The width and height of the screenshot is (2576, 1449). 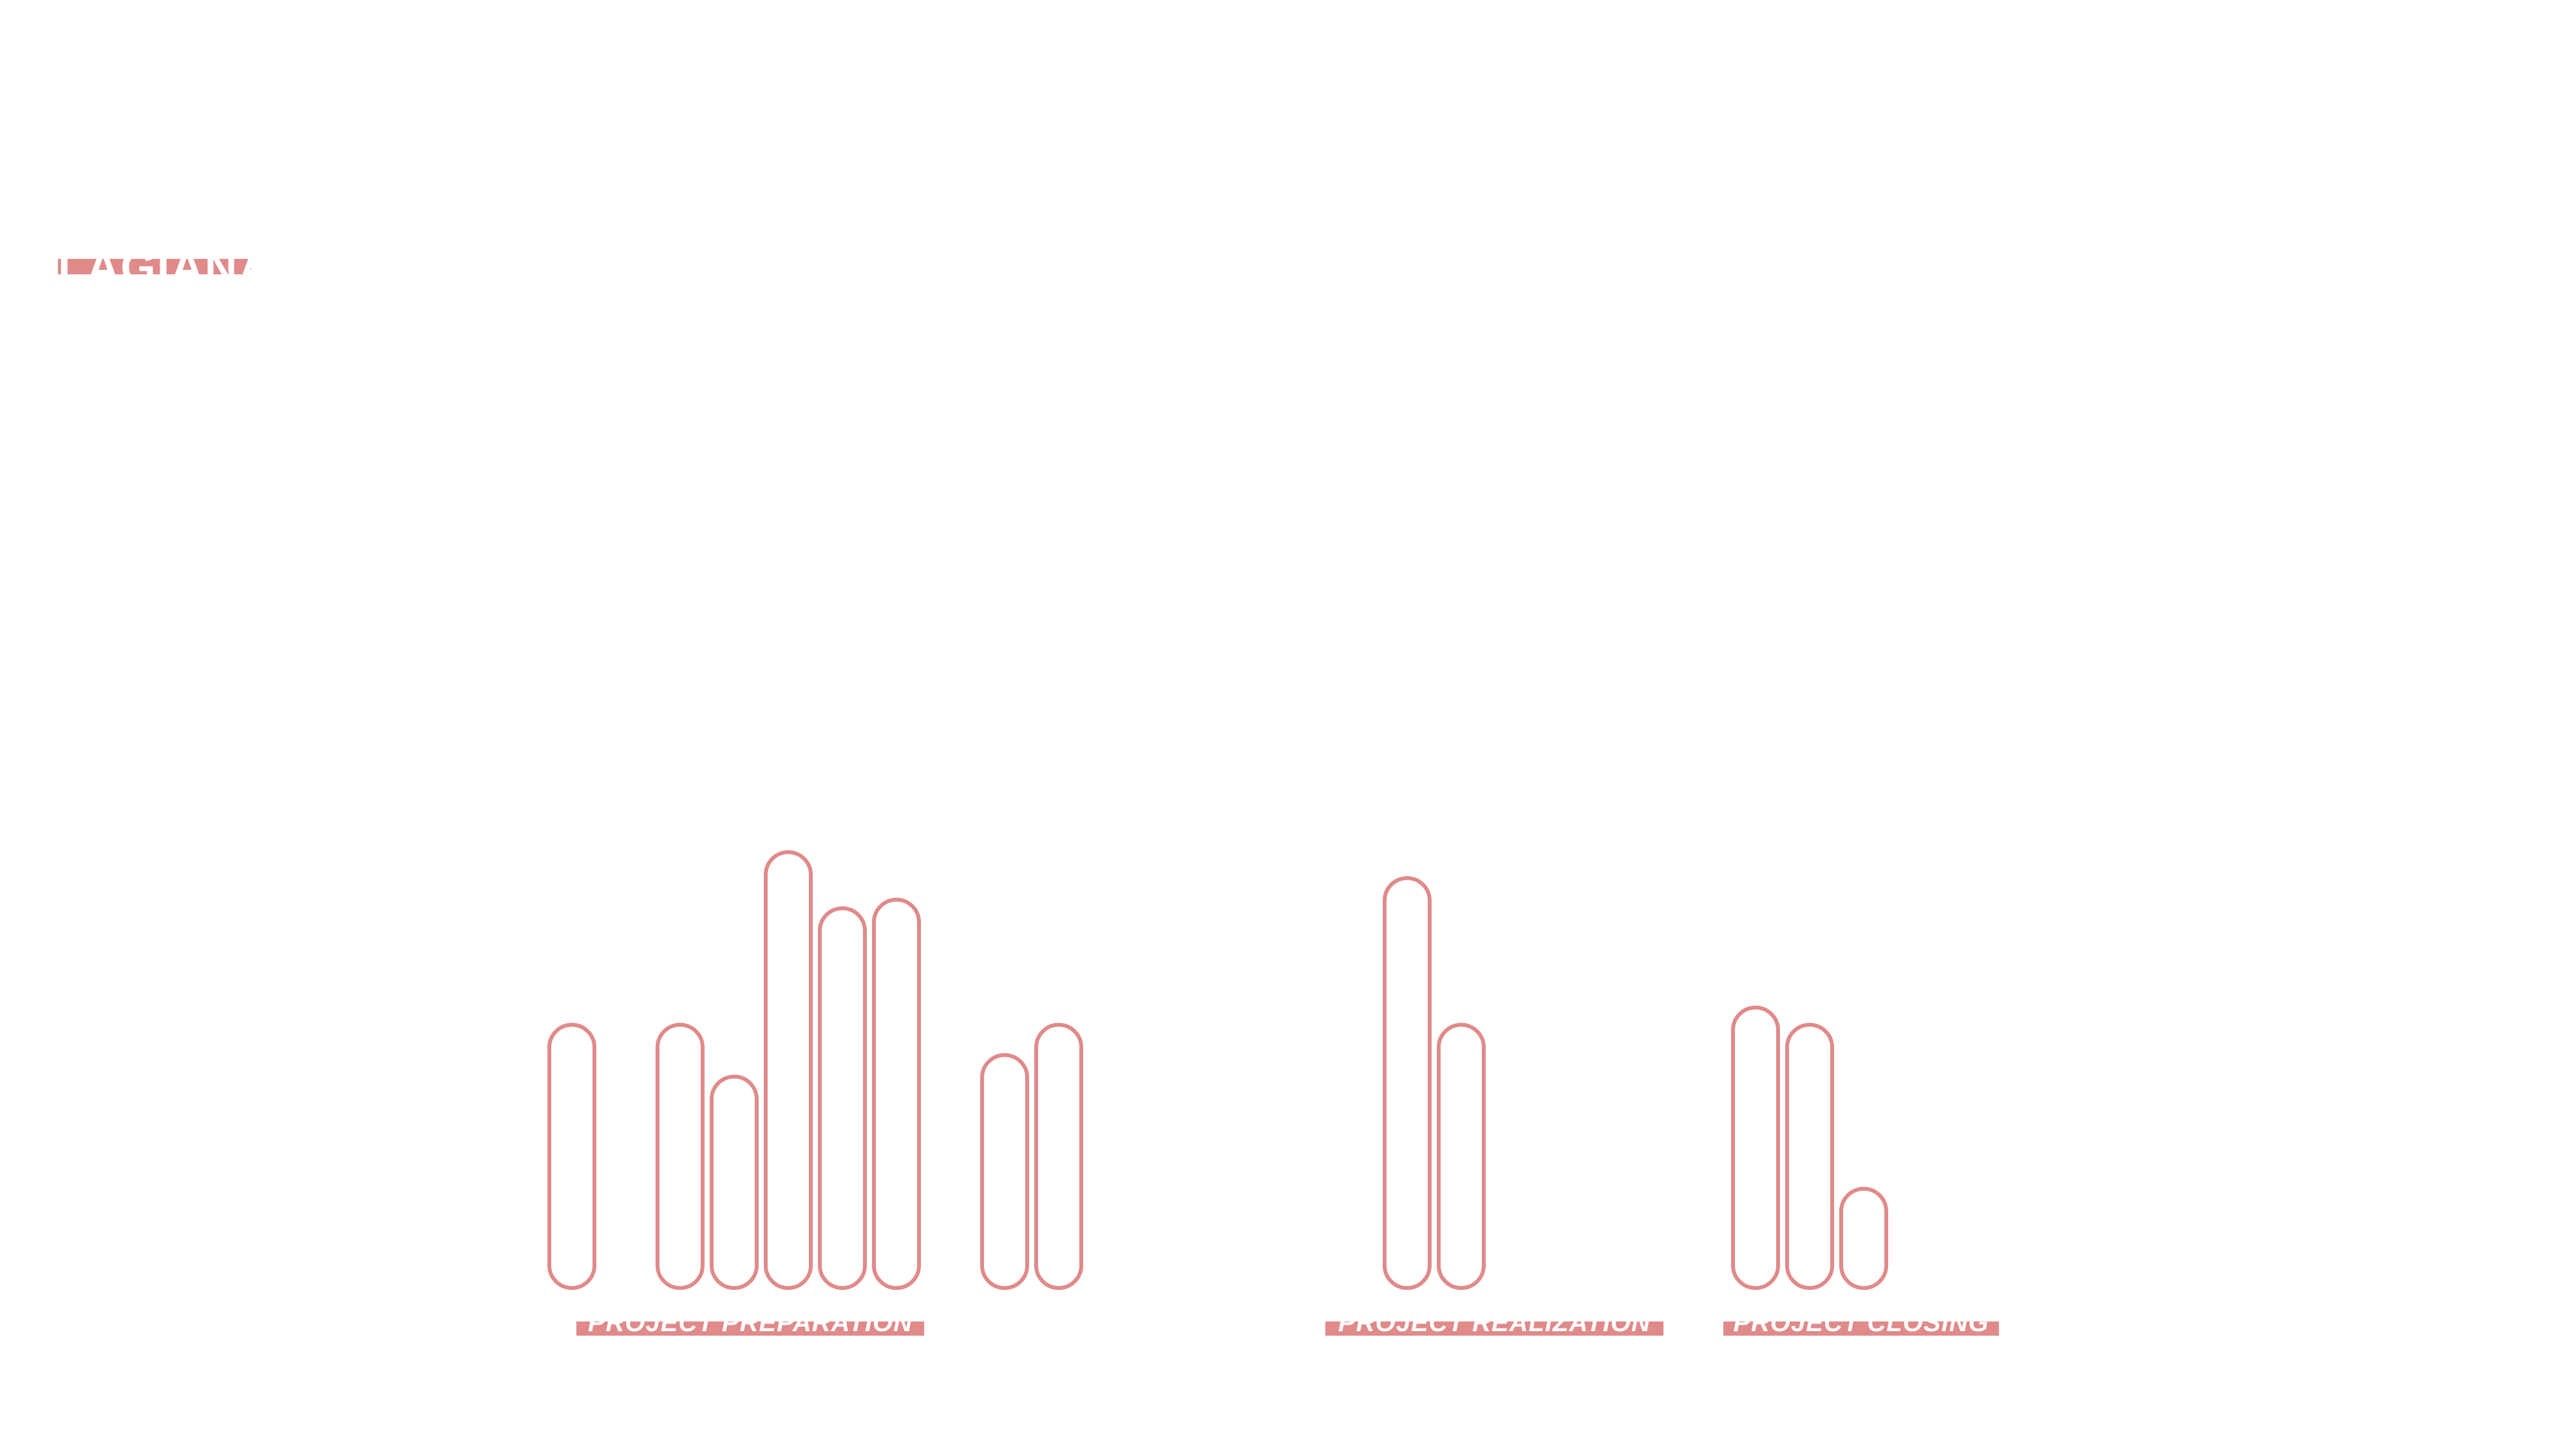 I want to click on title-highlight, so click(x=155, y=266).